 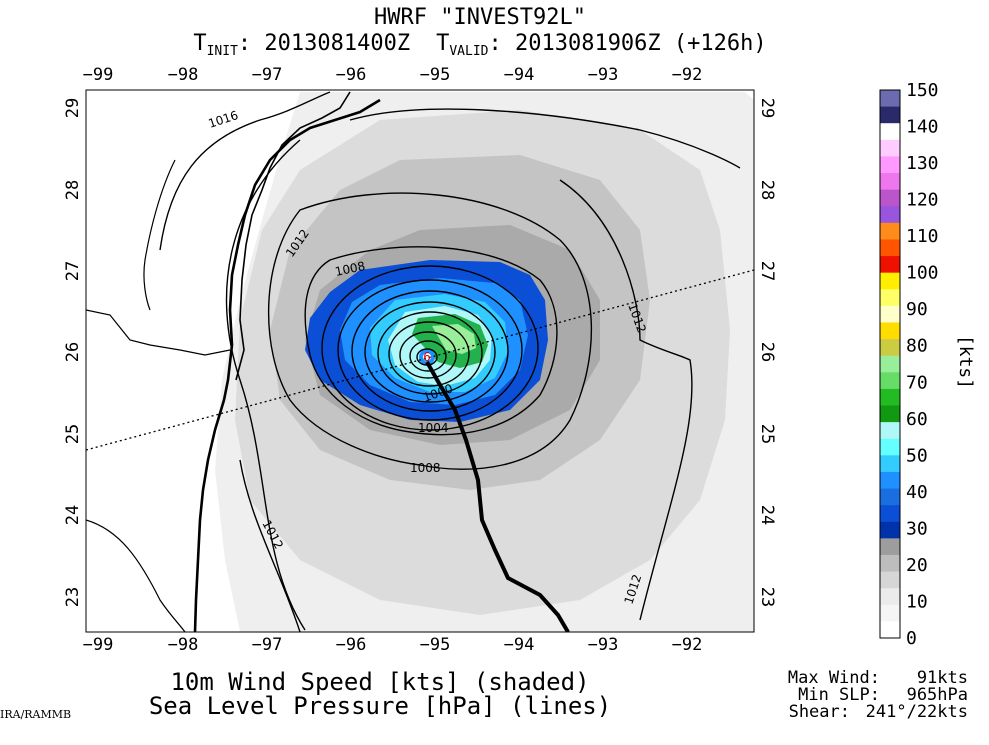 What do you see at coordinates (767, 190) in the screenshot?
I see `lat-tick: 28` at bounding box center [767, 190].